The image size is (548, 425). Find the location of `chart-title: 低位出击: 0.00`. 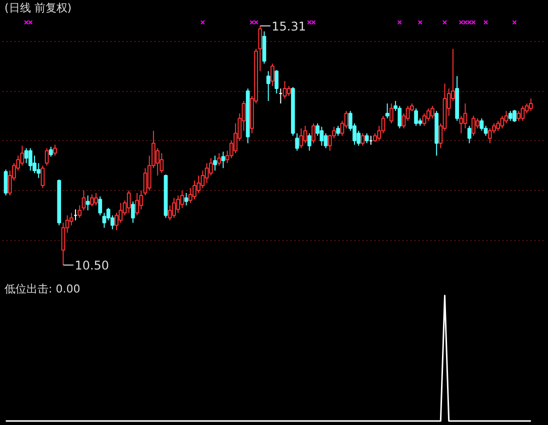

chart-title: 低位出击: 0.00 is located at coordinates (42, 289).